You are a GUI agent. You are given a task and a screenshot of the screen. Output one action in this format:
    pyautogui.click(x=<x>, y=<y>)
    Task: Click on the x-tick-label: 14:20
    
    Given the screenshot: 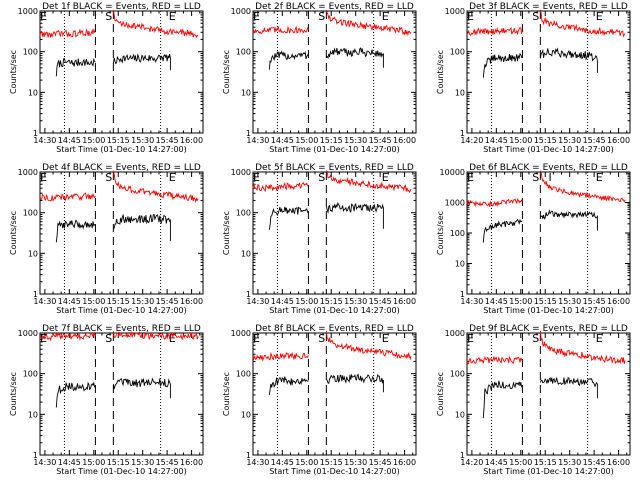 What is the action you would take?
    pyautogui.click(x=471, y=462)
    